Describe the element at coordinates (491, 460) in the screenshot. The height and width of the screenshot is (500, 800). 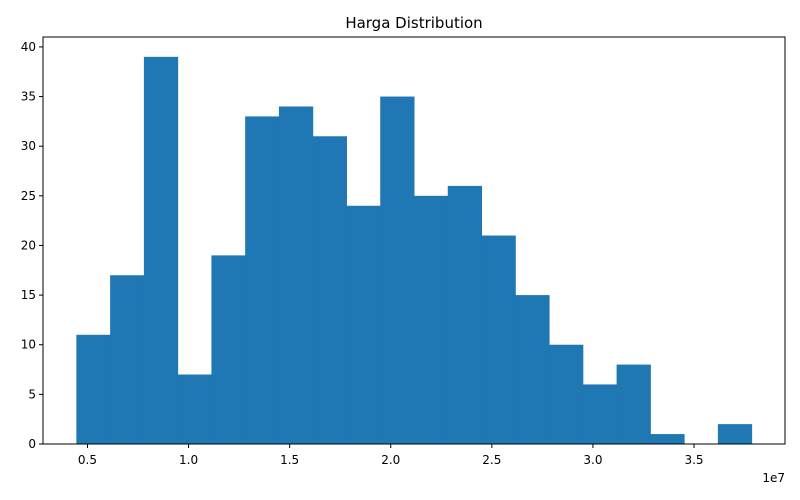
I see `x-tick-label: 2.5` at that location.